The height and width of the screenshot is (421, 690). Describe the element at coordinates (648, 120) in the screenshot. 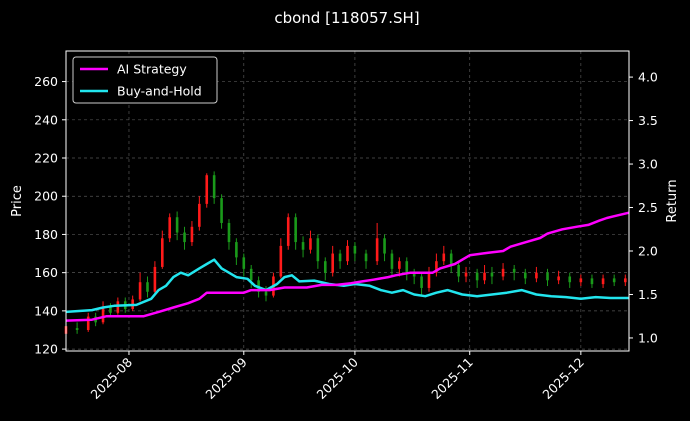

I see `y-tick-right-label: 3.5` at that location.